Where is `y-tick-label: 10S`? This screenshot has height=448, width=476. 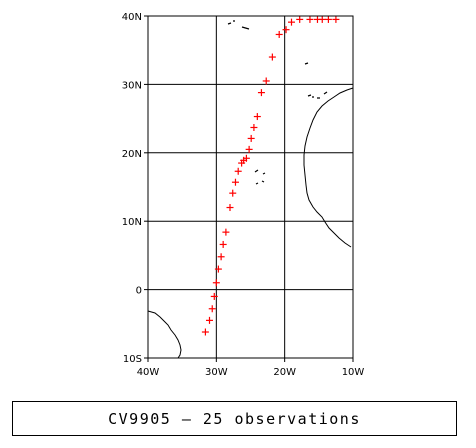 y-tick-label: 10S is located at coordinates (132, 359).